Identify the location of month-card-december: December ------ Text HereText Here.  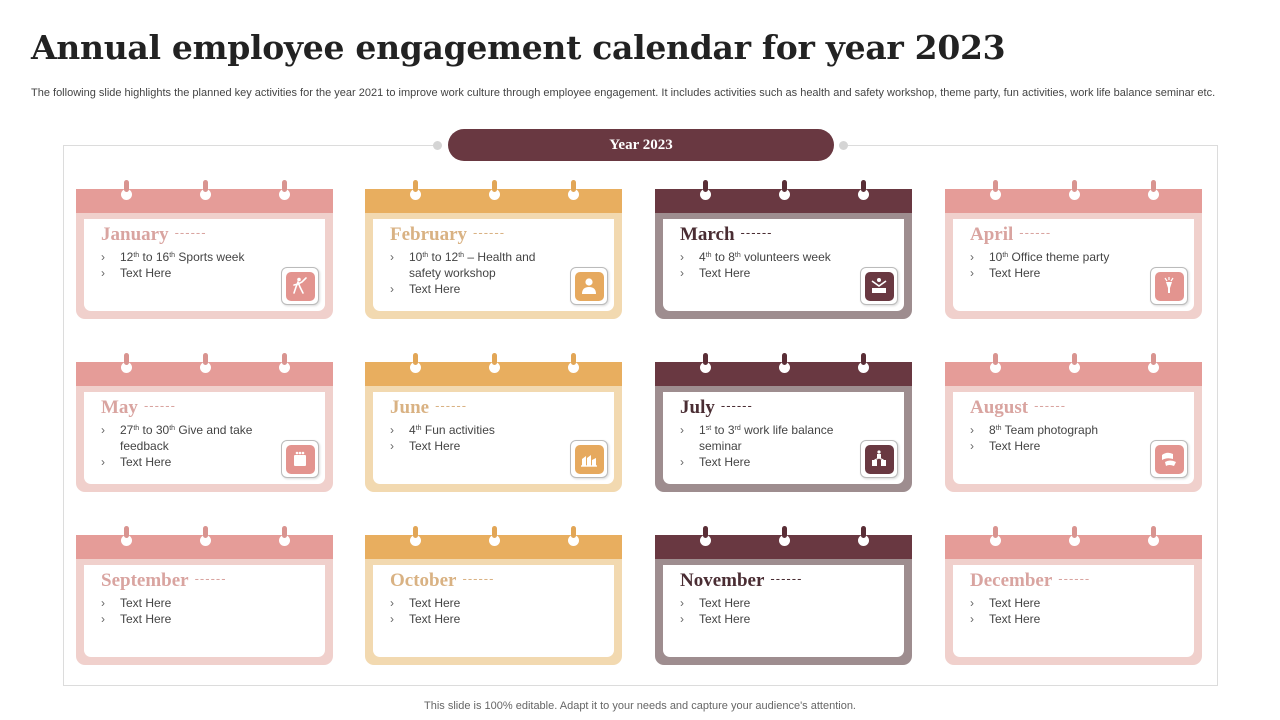
(1073, 595).